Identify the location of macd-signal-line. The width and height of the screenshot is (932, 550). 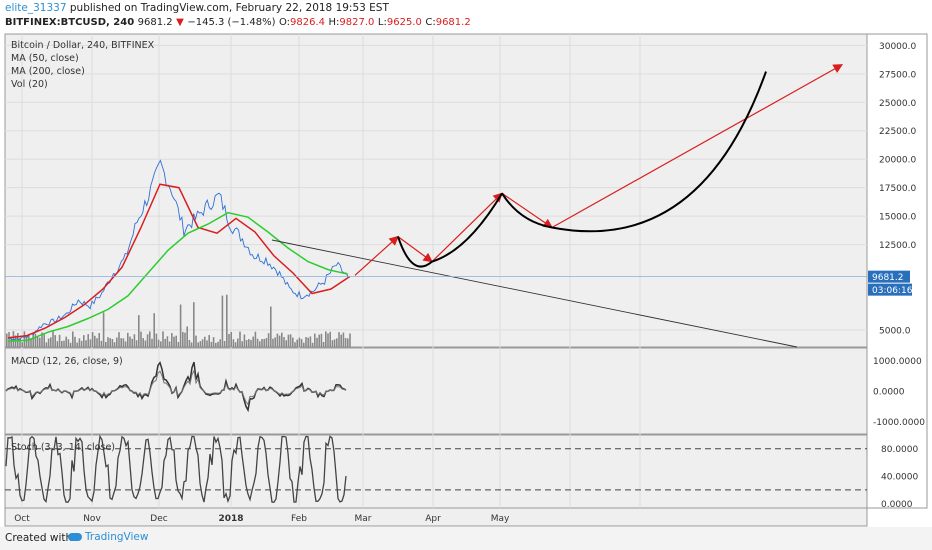
(176, 387).